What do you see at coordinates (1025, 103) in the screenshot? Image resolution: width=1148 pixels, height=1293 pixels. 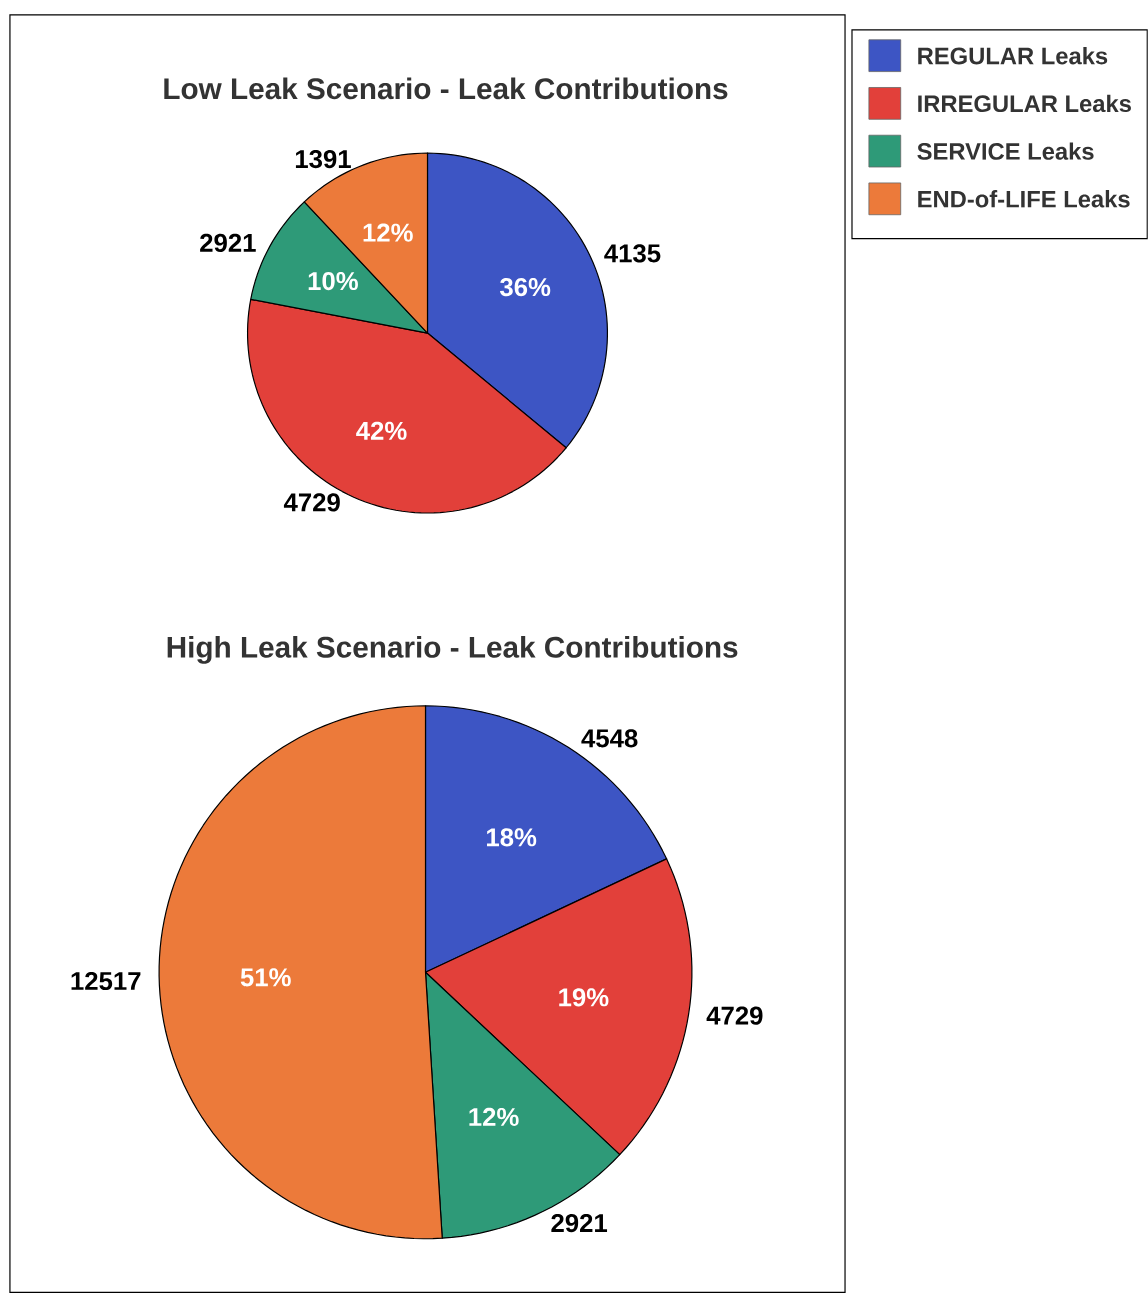 I see `legend-label: IRREGULAR Leaks` at bounding box center [1025, 103].